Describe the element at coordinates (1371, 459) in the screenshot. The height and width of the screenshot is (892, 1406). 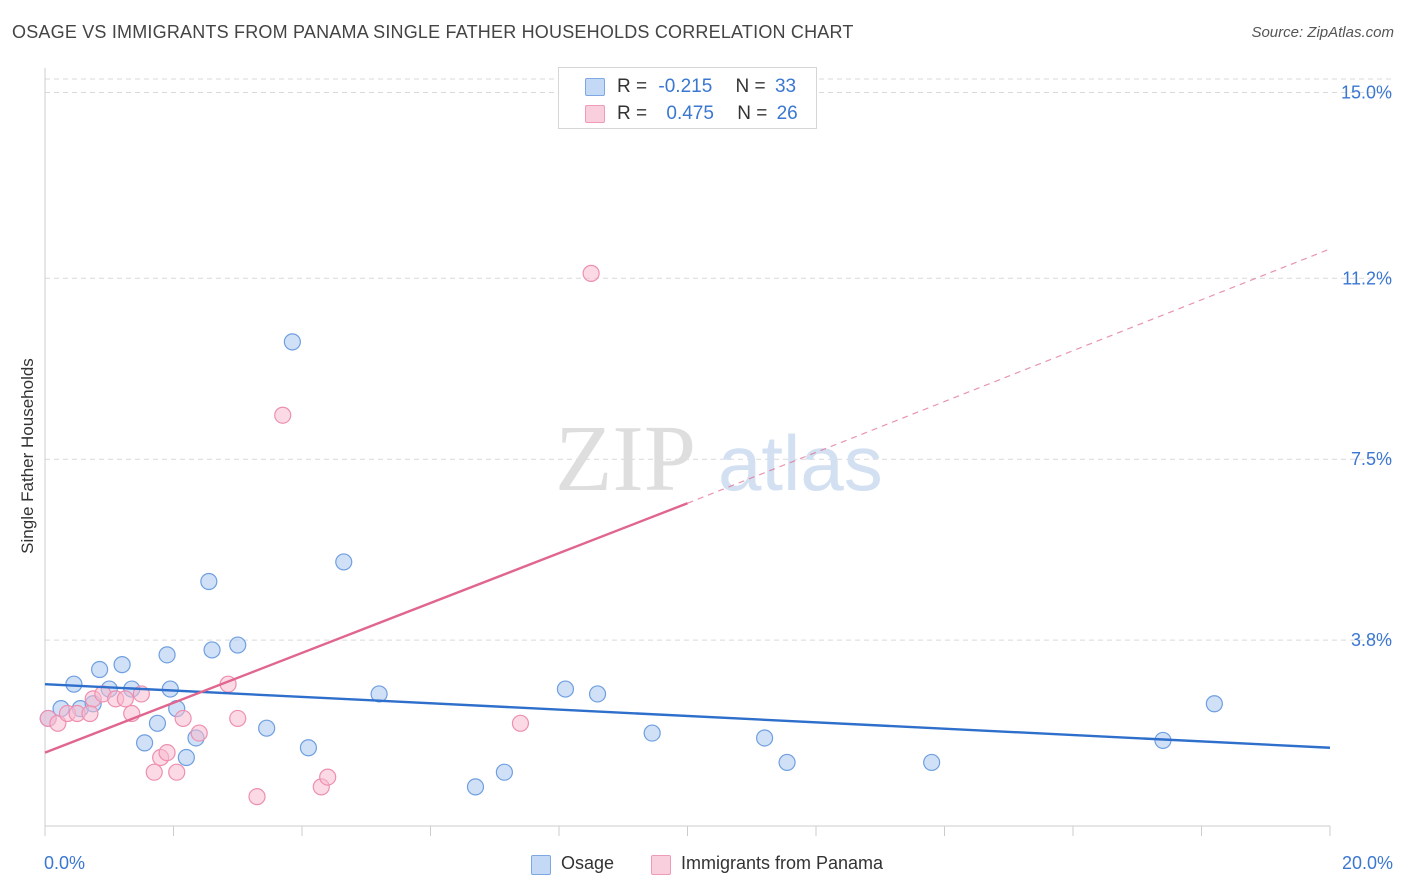
I see `y-tick-label-1: 7.5%` at that location.